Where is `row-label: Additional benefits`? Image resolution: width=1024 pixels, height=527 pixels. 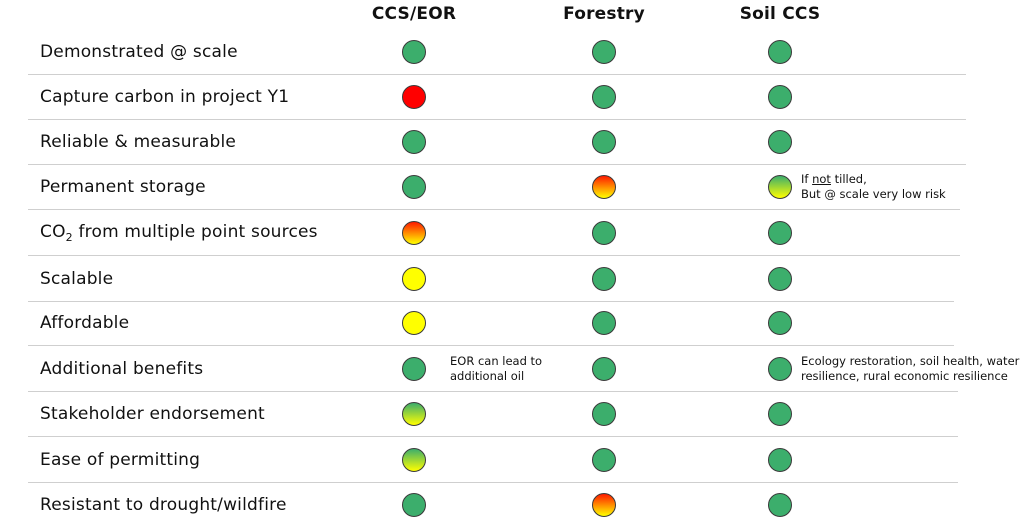
row-label: Additional benefits is located at coordinates (122, 368).